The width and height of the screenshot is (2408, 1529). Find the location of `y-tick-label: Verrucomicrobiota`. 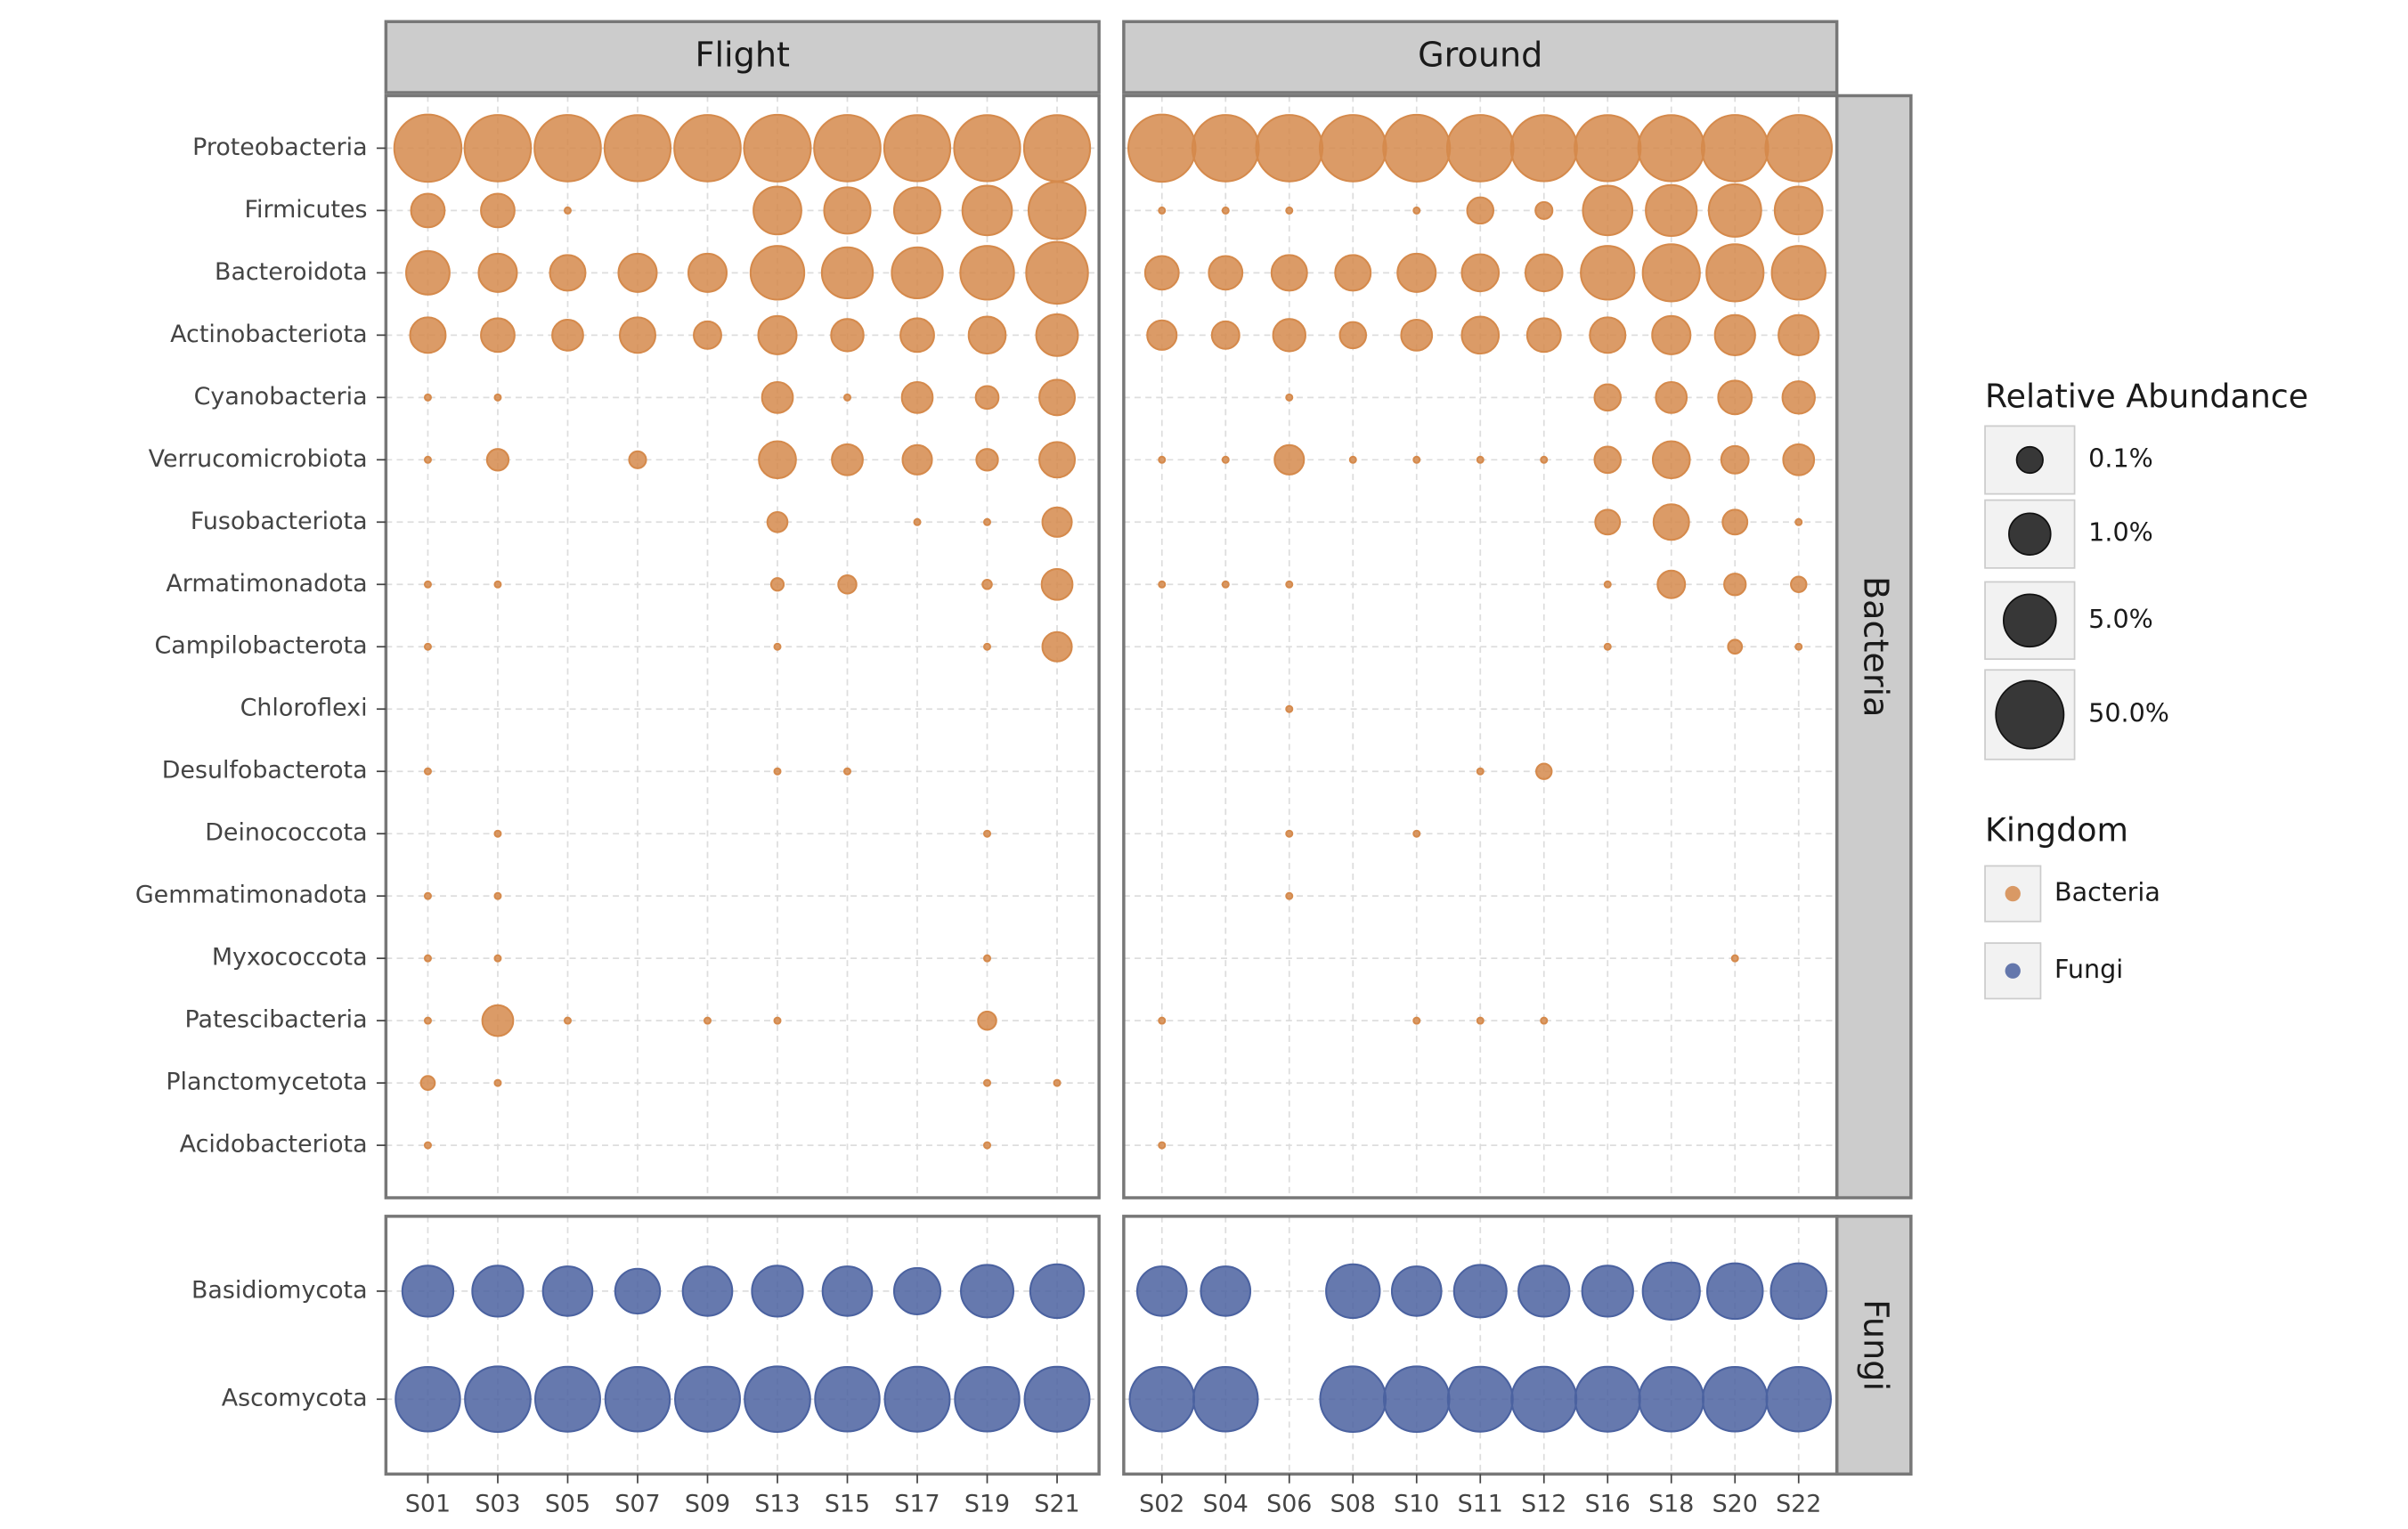

y-tick-label: Verrucomicrobiota is located at coordinates (258, 459).